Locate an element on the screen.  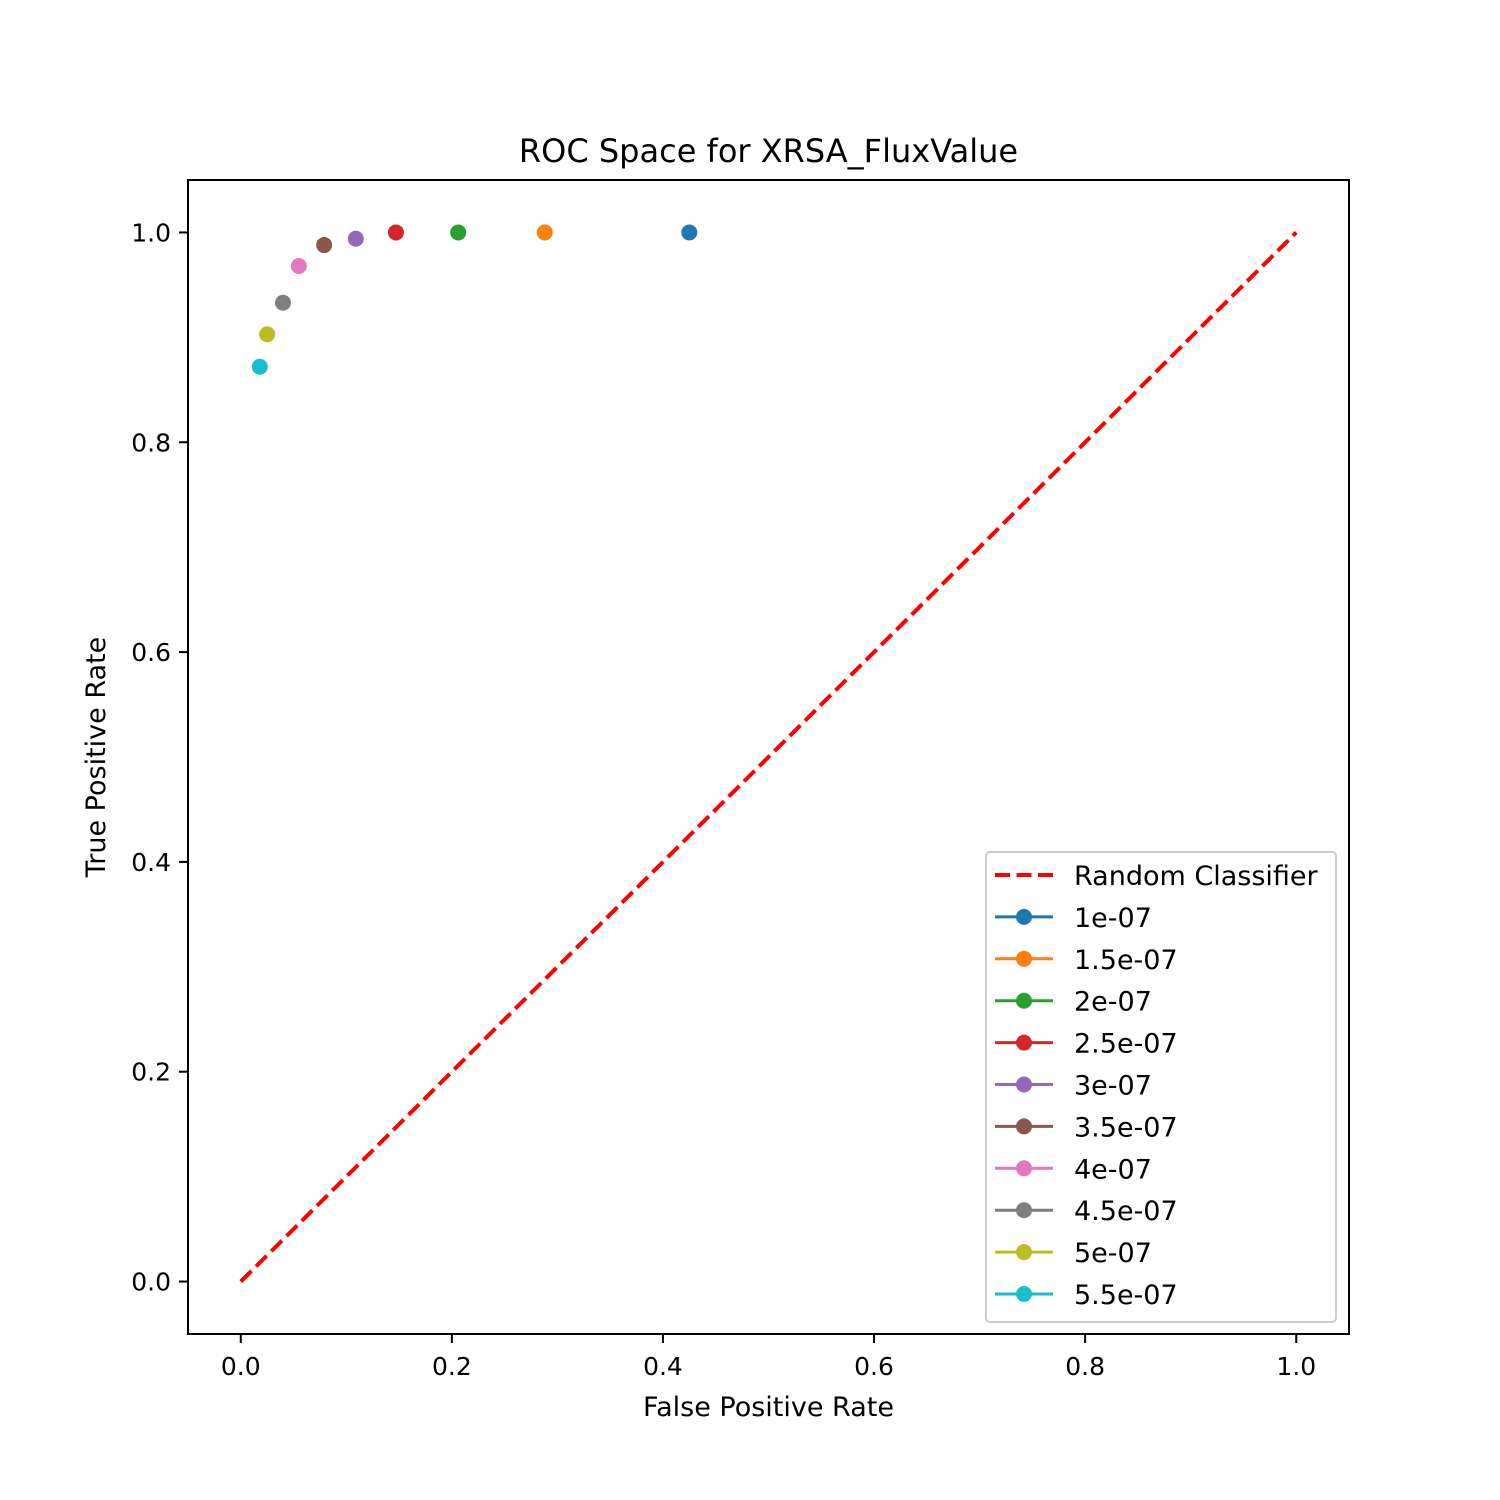
x-tick-label: 0.0 is located at coordinates (241, 1366).